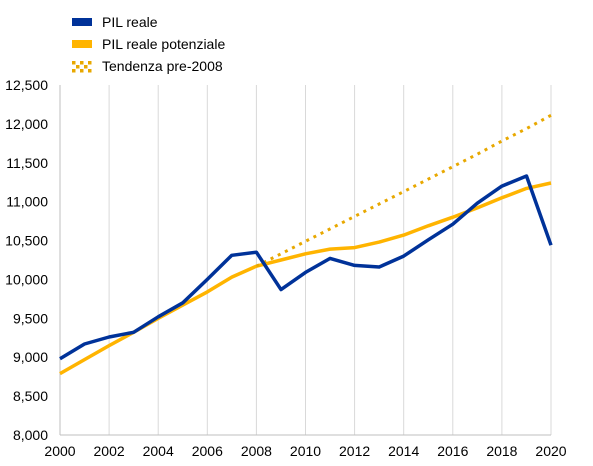  Describe the element at coordinates (256, 451) in the screenshot. I see `x-tick-label: 2008` at that location.